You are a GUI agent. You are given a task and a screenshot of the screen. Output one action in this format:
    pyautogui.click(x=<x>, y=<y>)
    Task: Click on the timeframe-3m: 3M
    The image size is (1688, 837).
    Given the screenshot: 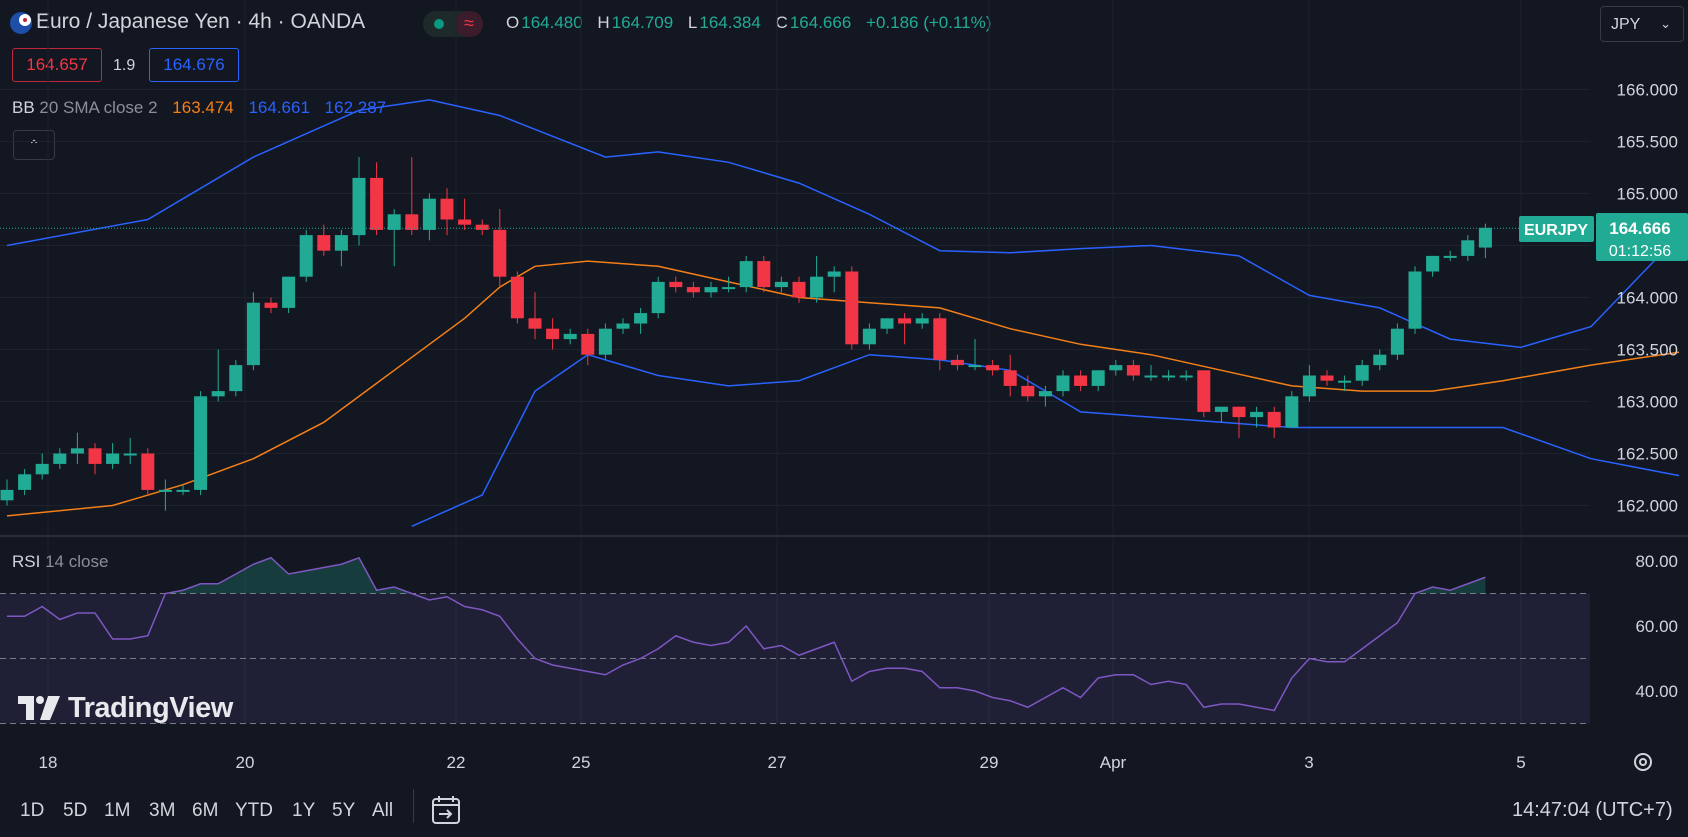 What is the action you would take?
    pyautogui.click(x=162, y=810)
    